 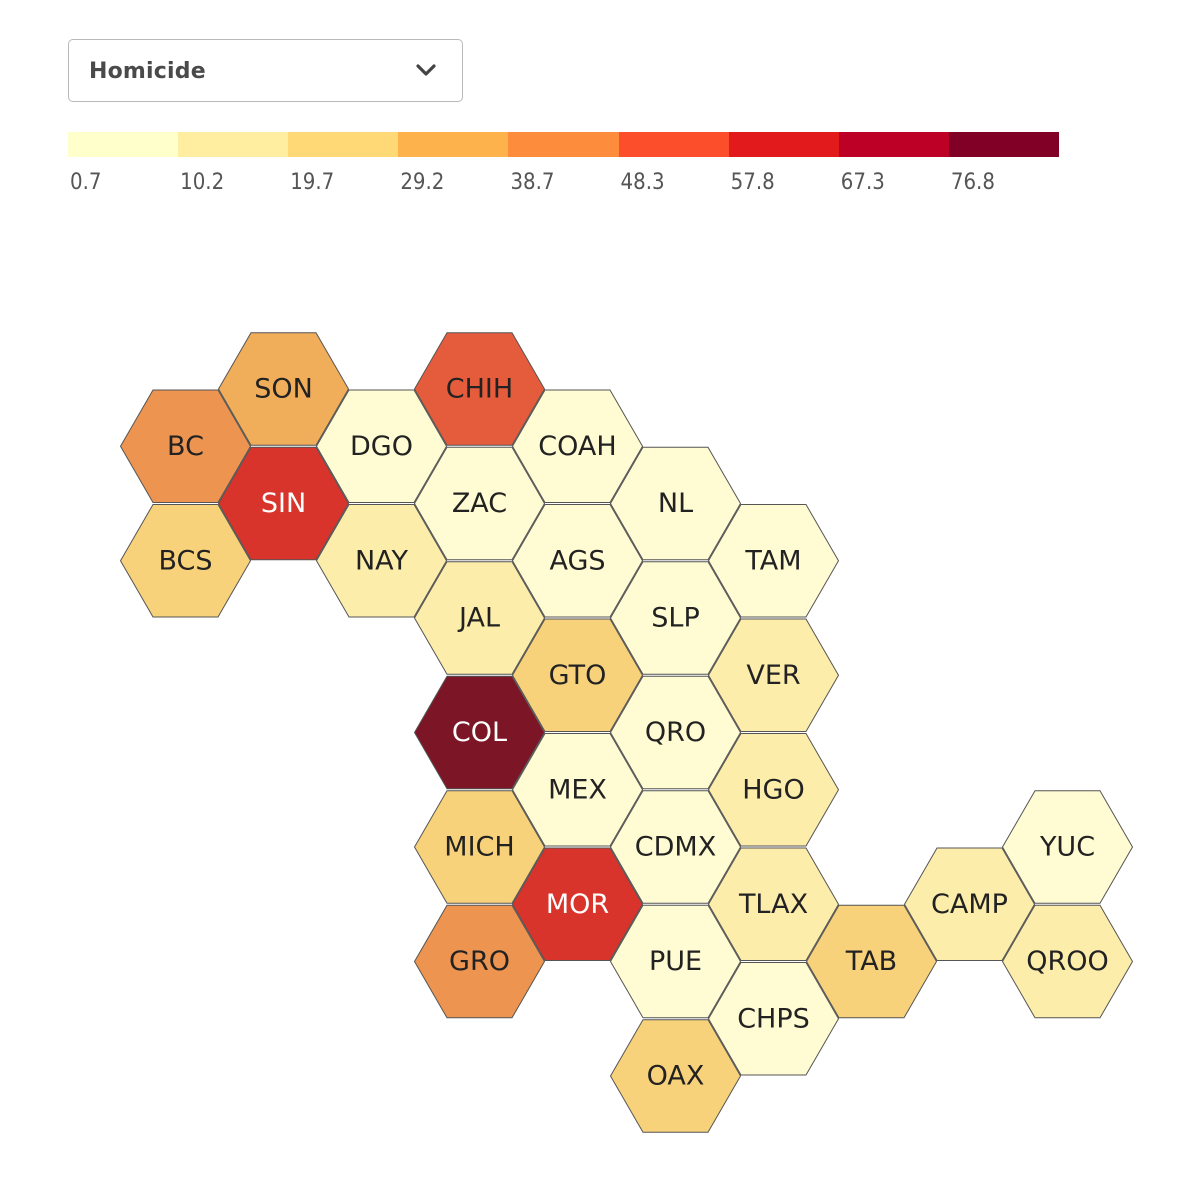 What do you see at coordinates (86, 182) in the screenshot?
I see `legend-tick-label: 0.7` at bounding box center [86, 182].